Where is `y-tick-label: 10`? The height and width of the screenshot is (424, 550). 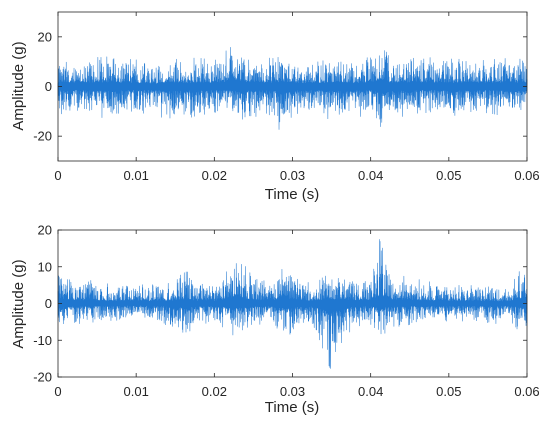 y-tick-label: 10 is located at coordinates (45, 266).